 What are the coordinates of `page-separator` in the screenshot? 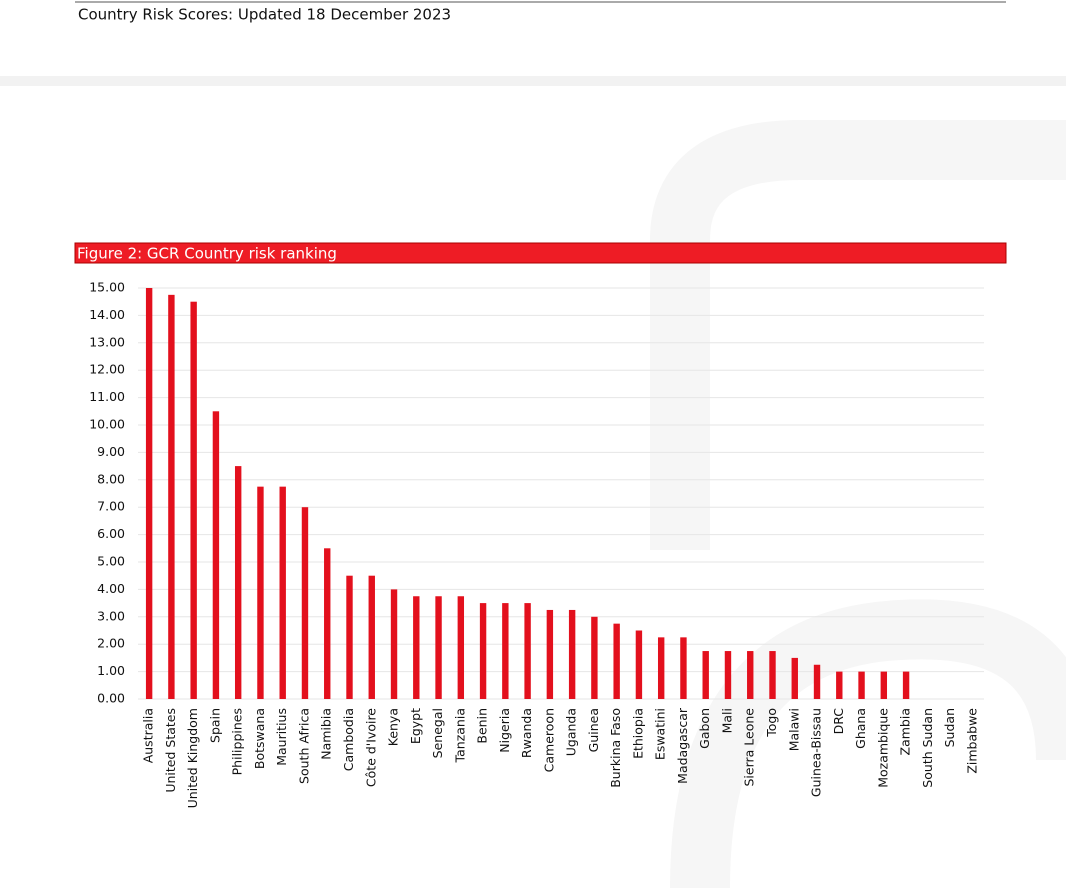 It's located at (533, 81).